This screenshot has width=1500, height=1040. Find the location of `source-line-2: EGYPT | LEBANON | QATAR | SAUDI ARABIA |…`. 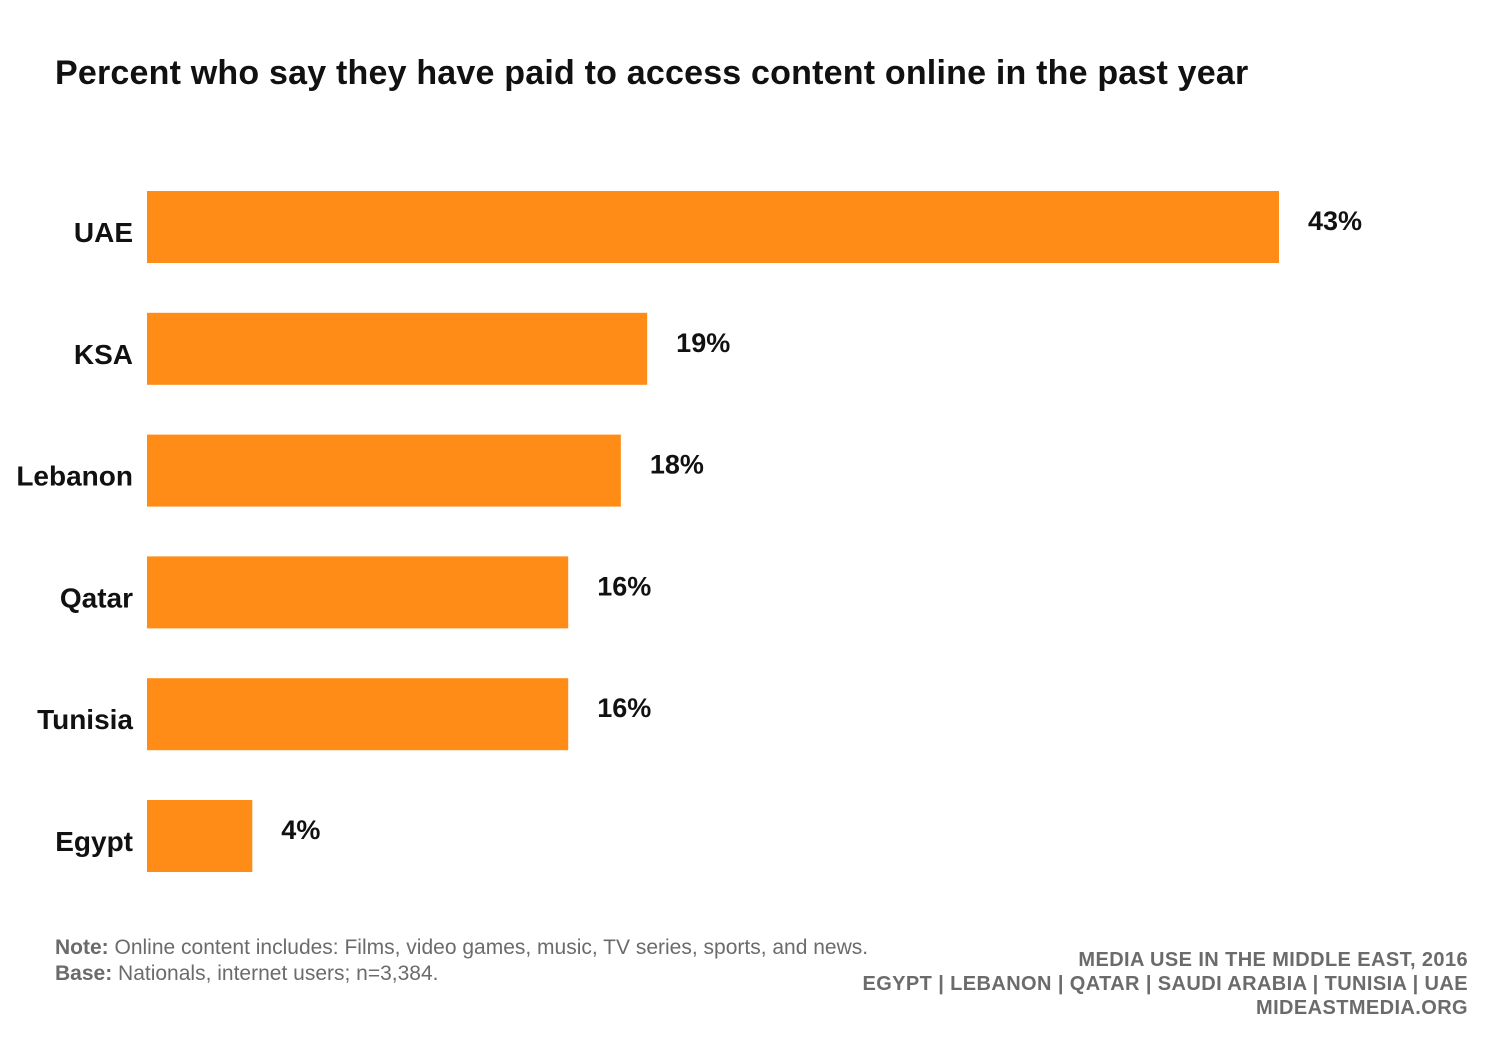

source-line-2: EGYPT | LEBANON | QATAR | SAUDI ARABIA |… is located at coordinates (1165, 984).